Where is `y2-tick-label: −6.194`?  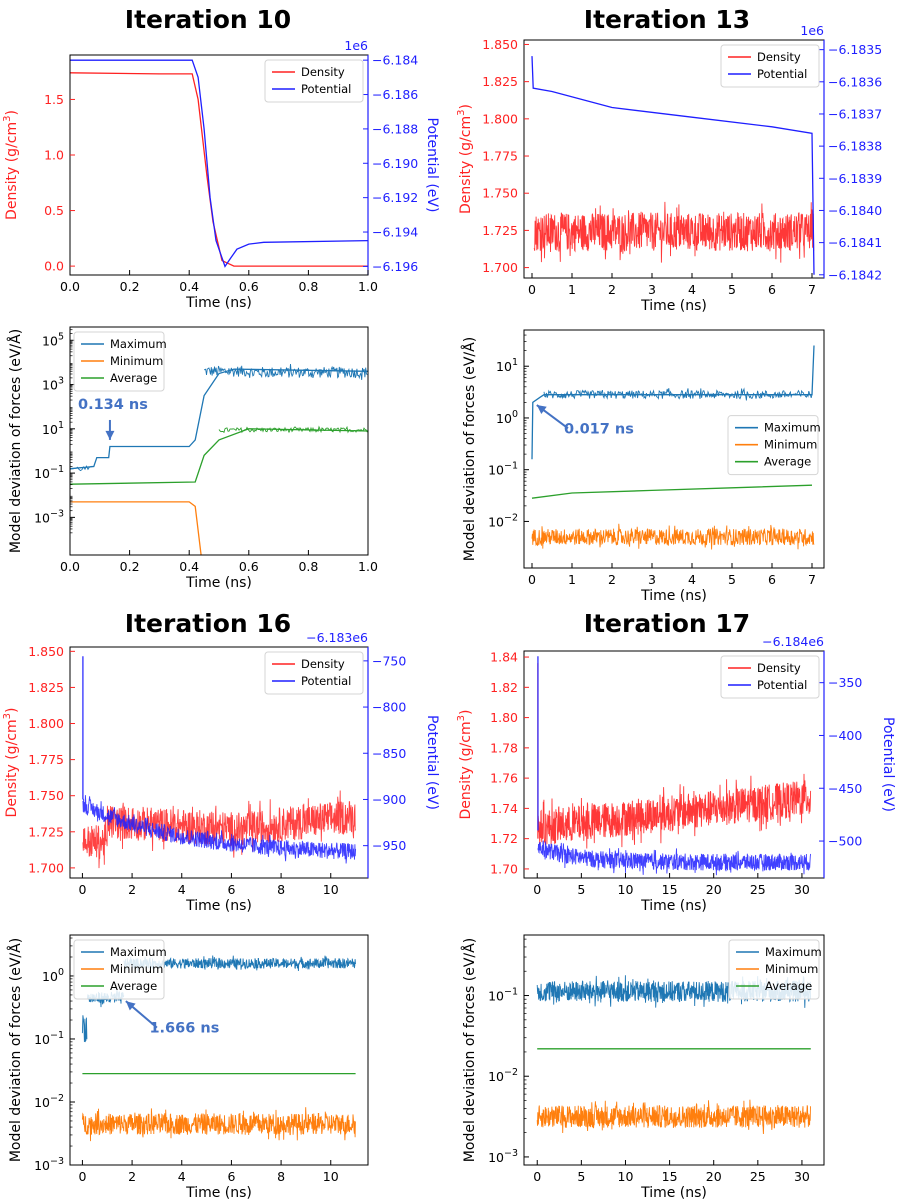
y2-tick-label: −6.194 is located at coordinates (395, 232).